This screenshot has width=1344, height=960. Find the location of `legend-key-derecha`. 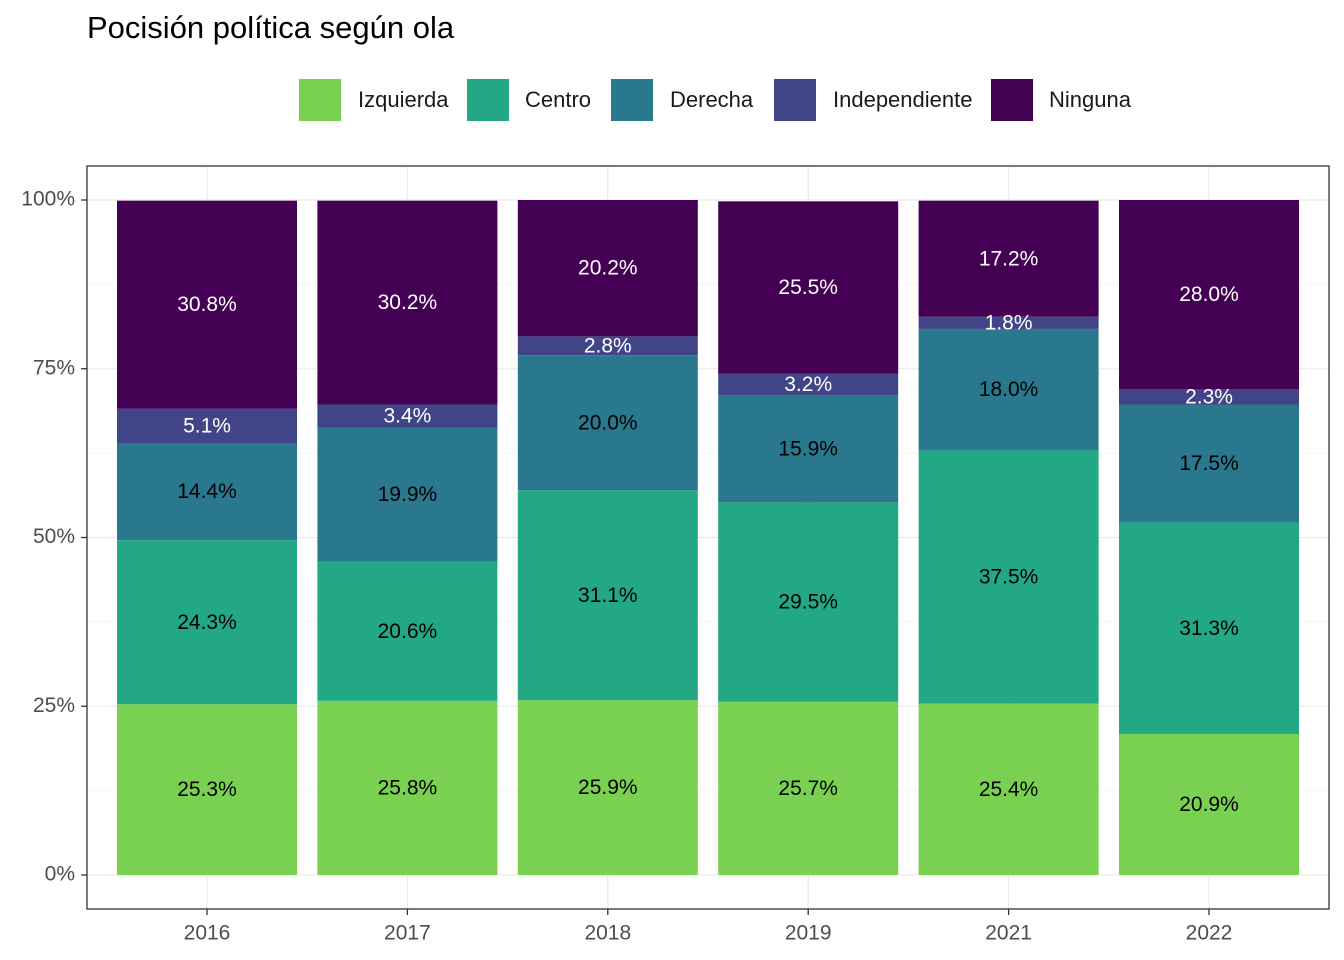

legend-key-derecha is located at coordinates (632, 100).